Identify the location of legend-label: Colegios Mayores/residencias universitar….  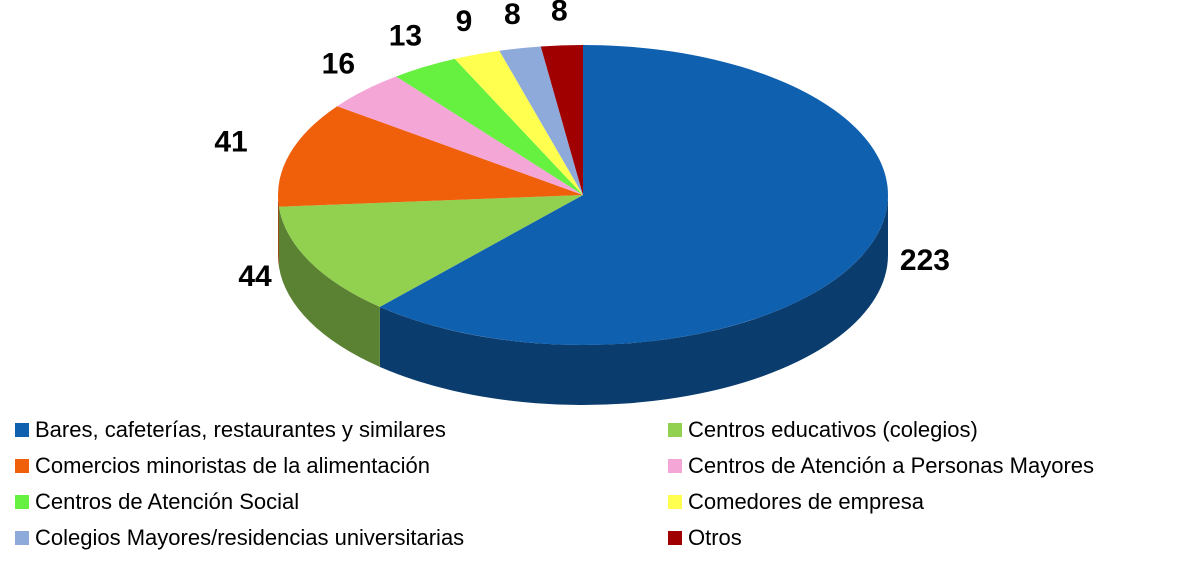
(249, 537).